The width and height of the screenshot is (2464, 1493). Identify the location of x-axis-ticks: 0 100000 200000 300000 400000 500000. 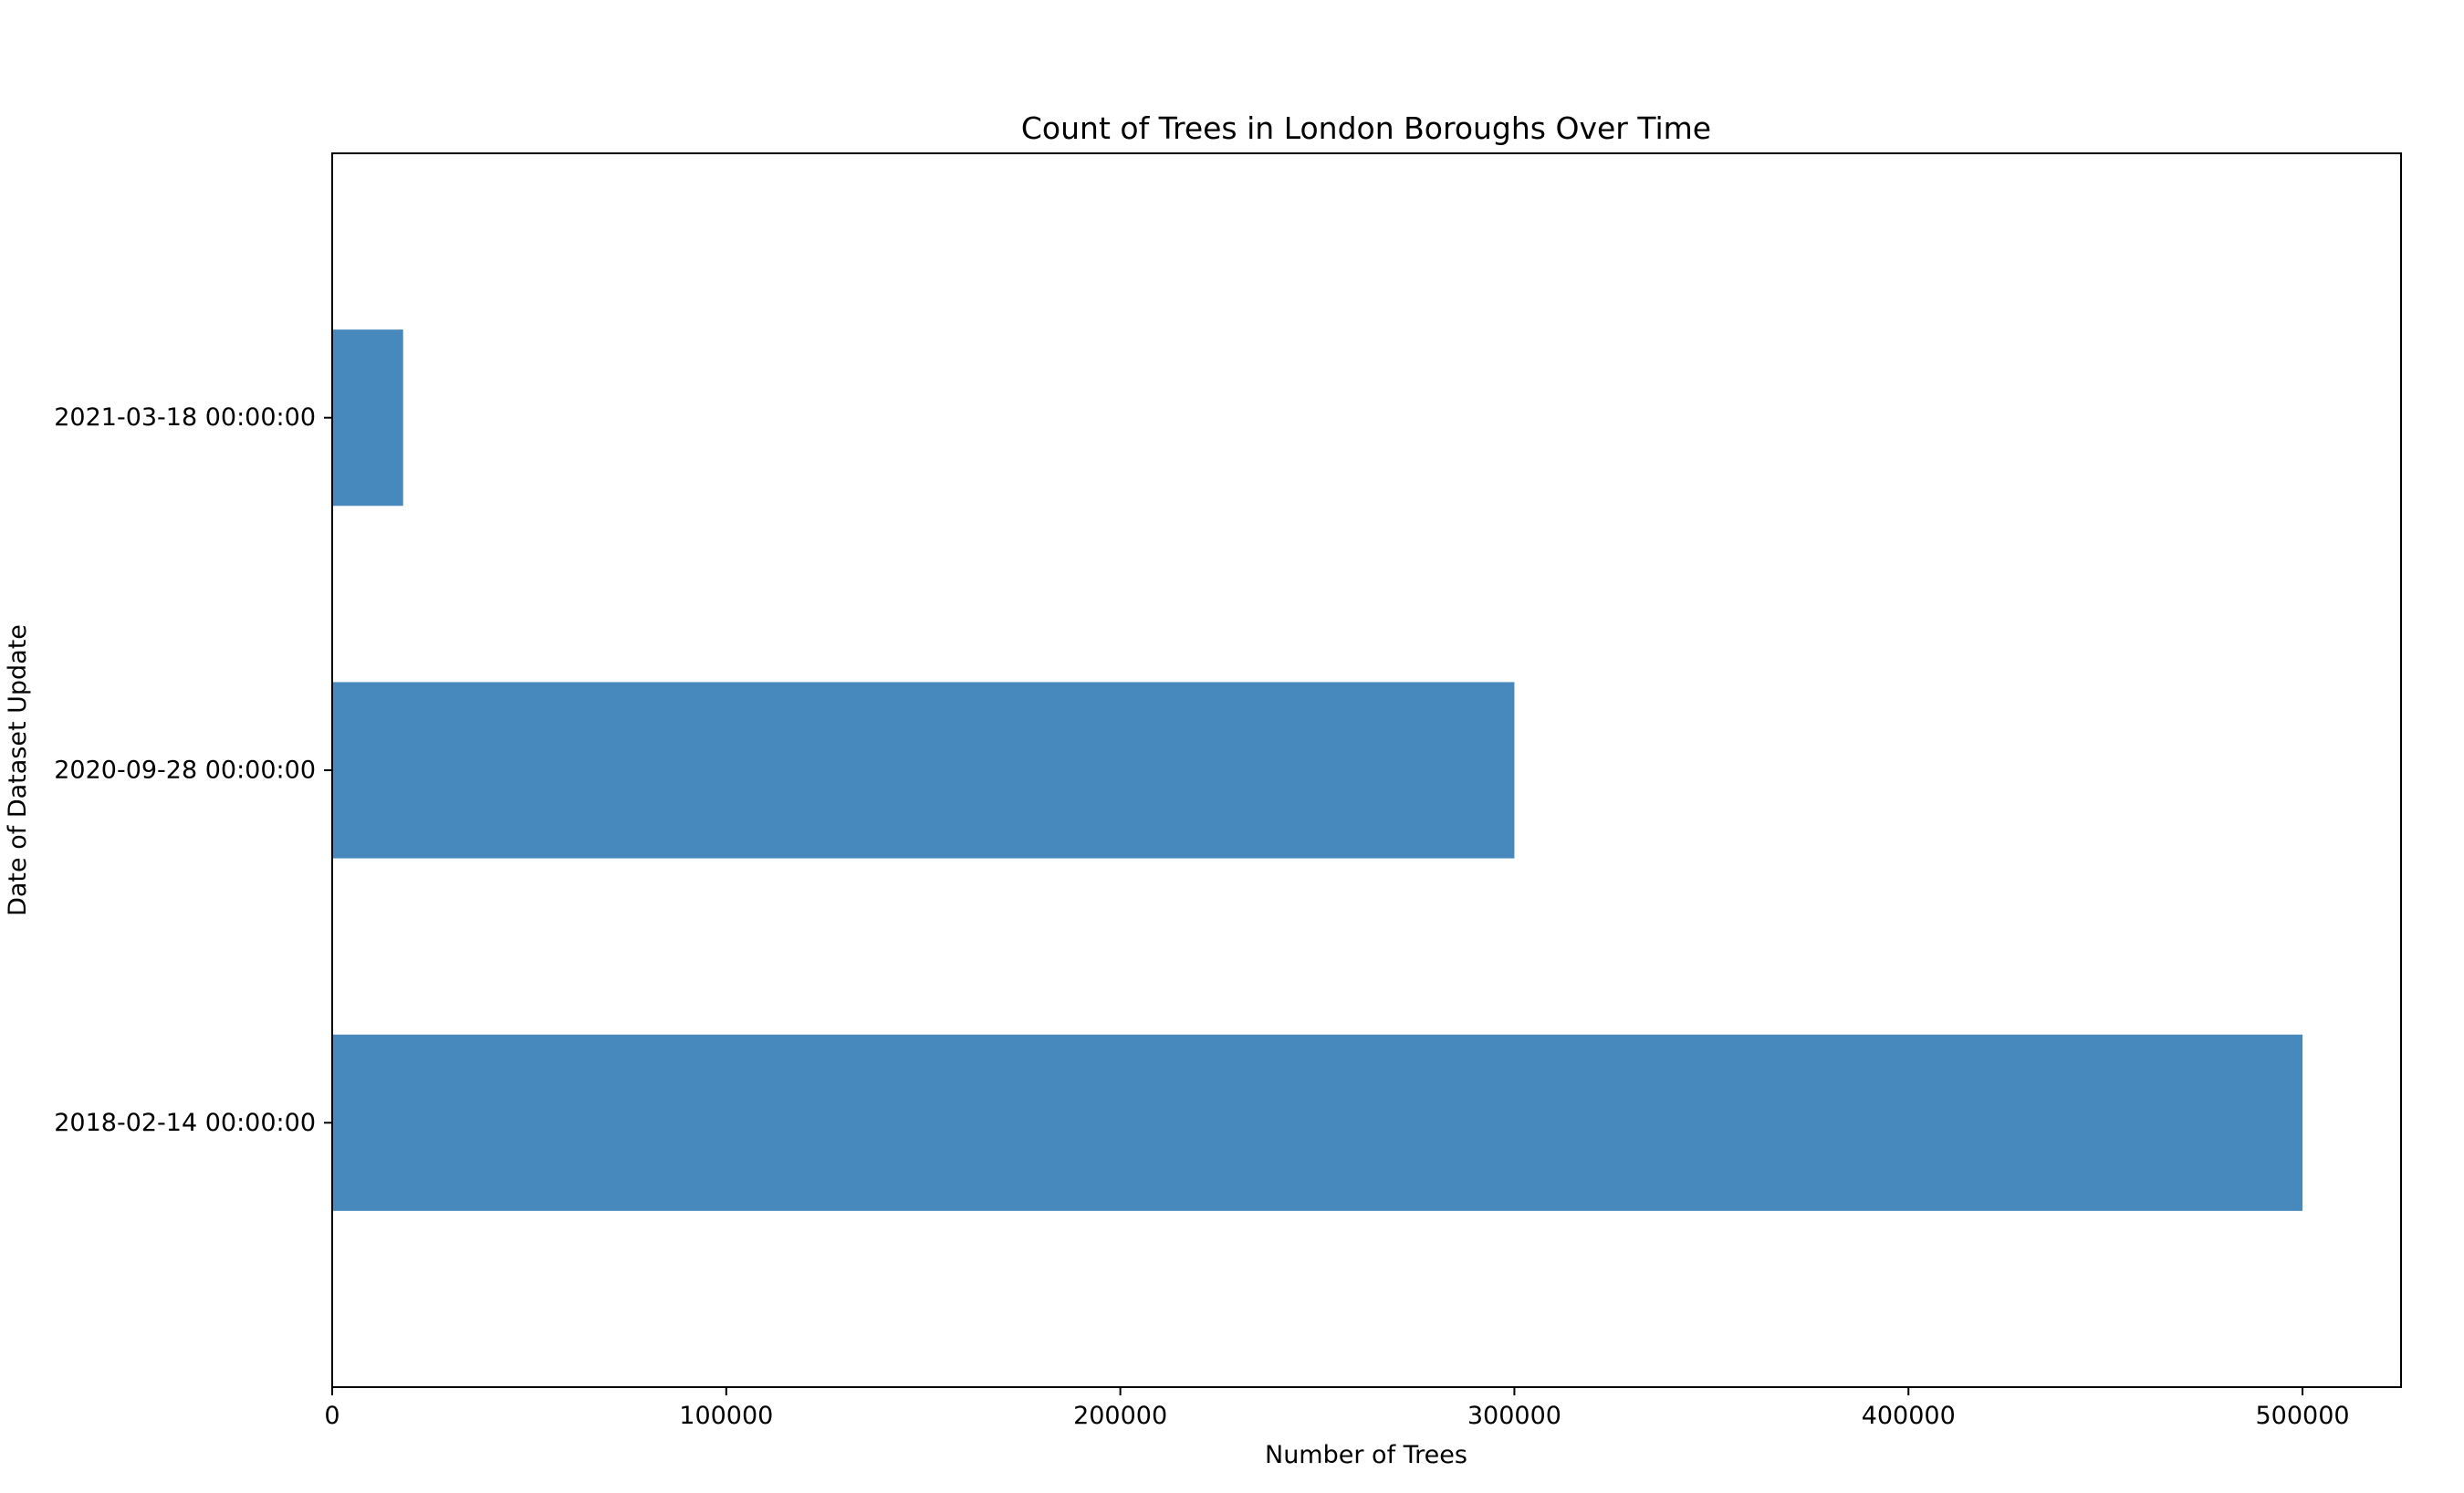
(1337, 1408).